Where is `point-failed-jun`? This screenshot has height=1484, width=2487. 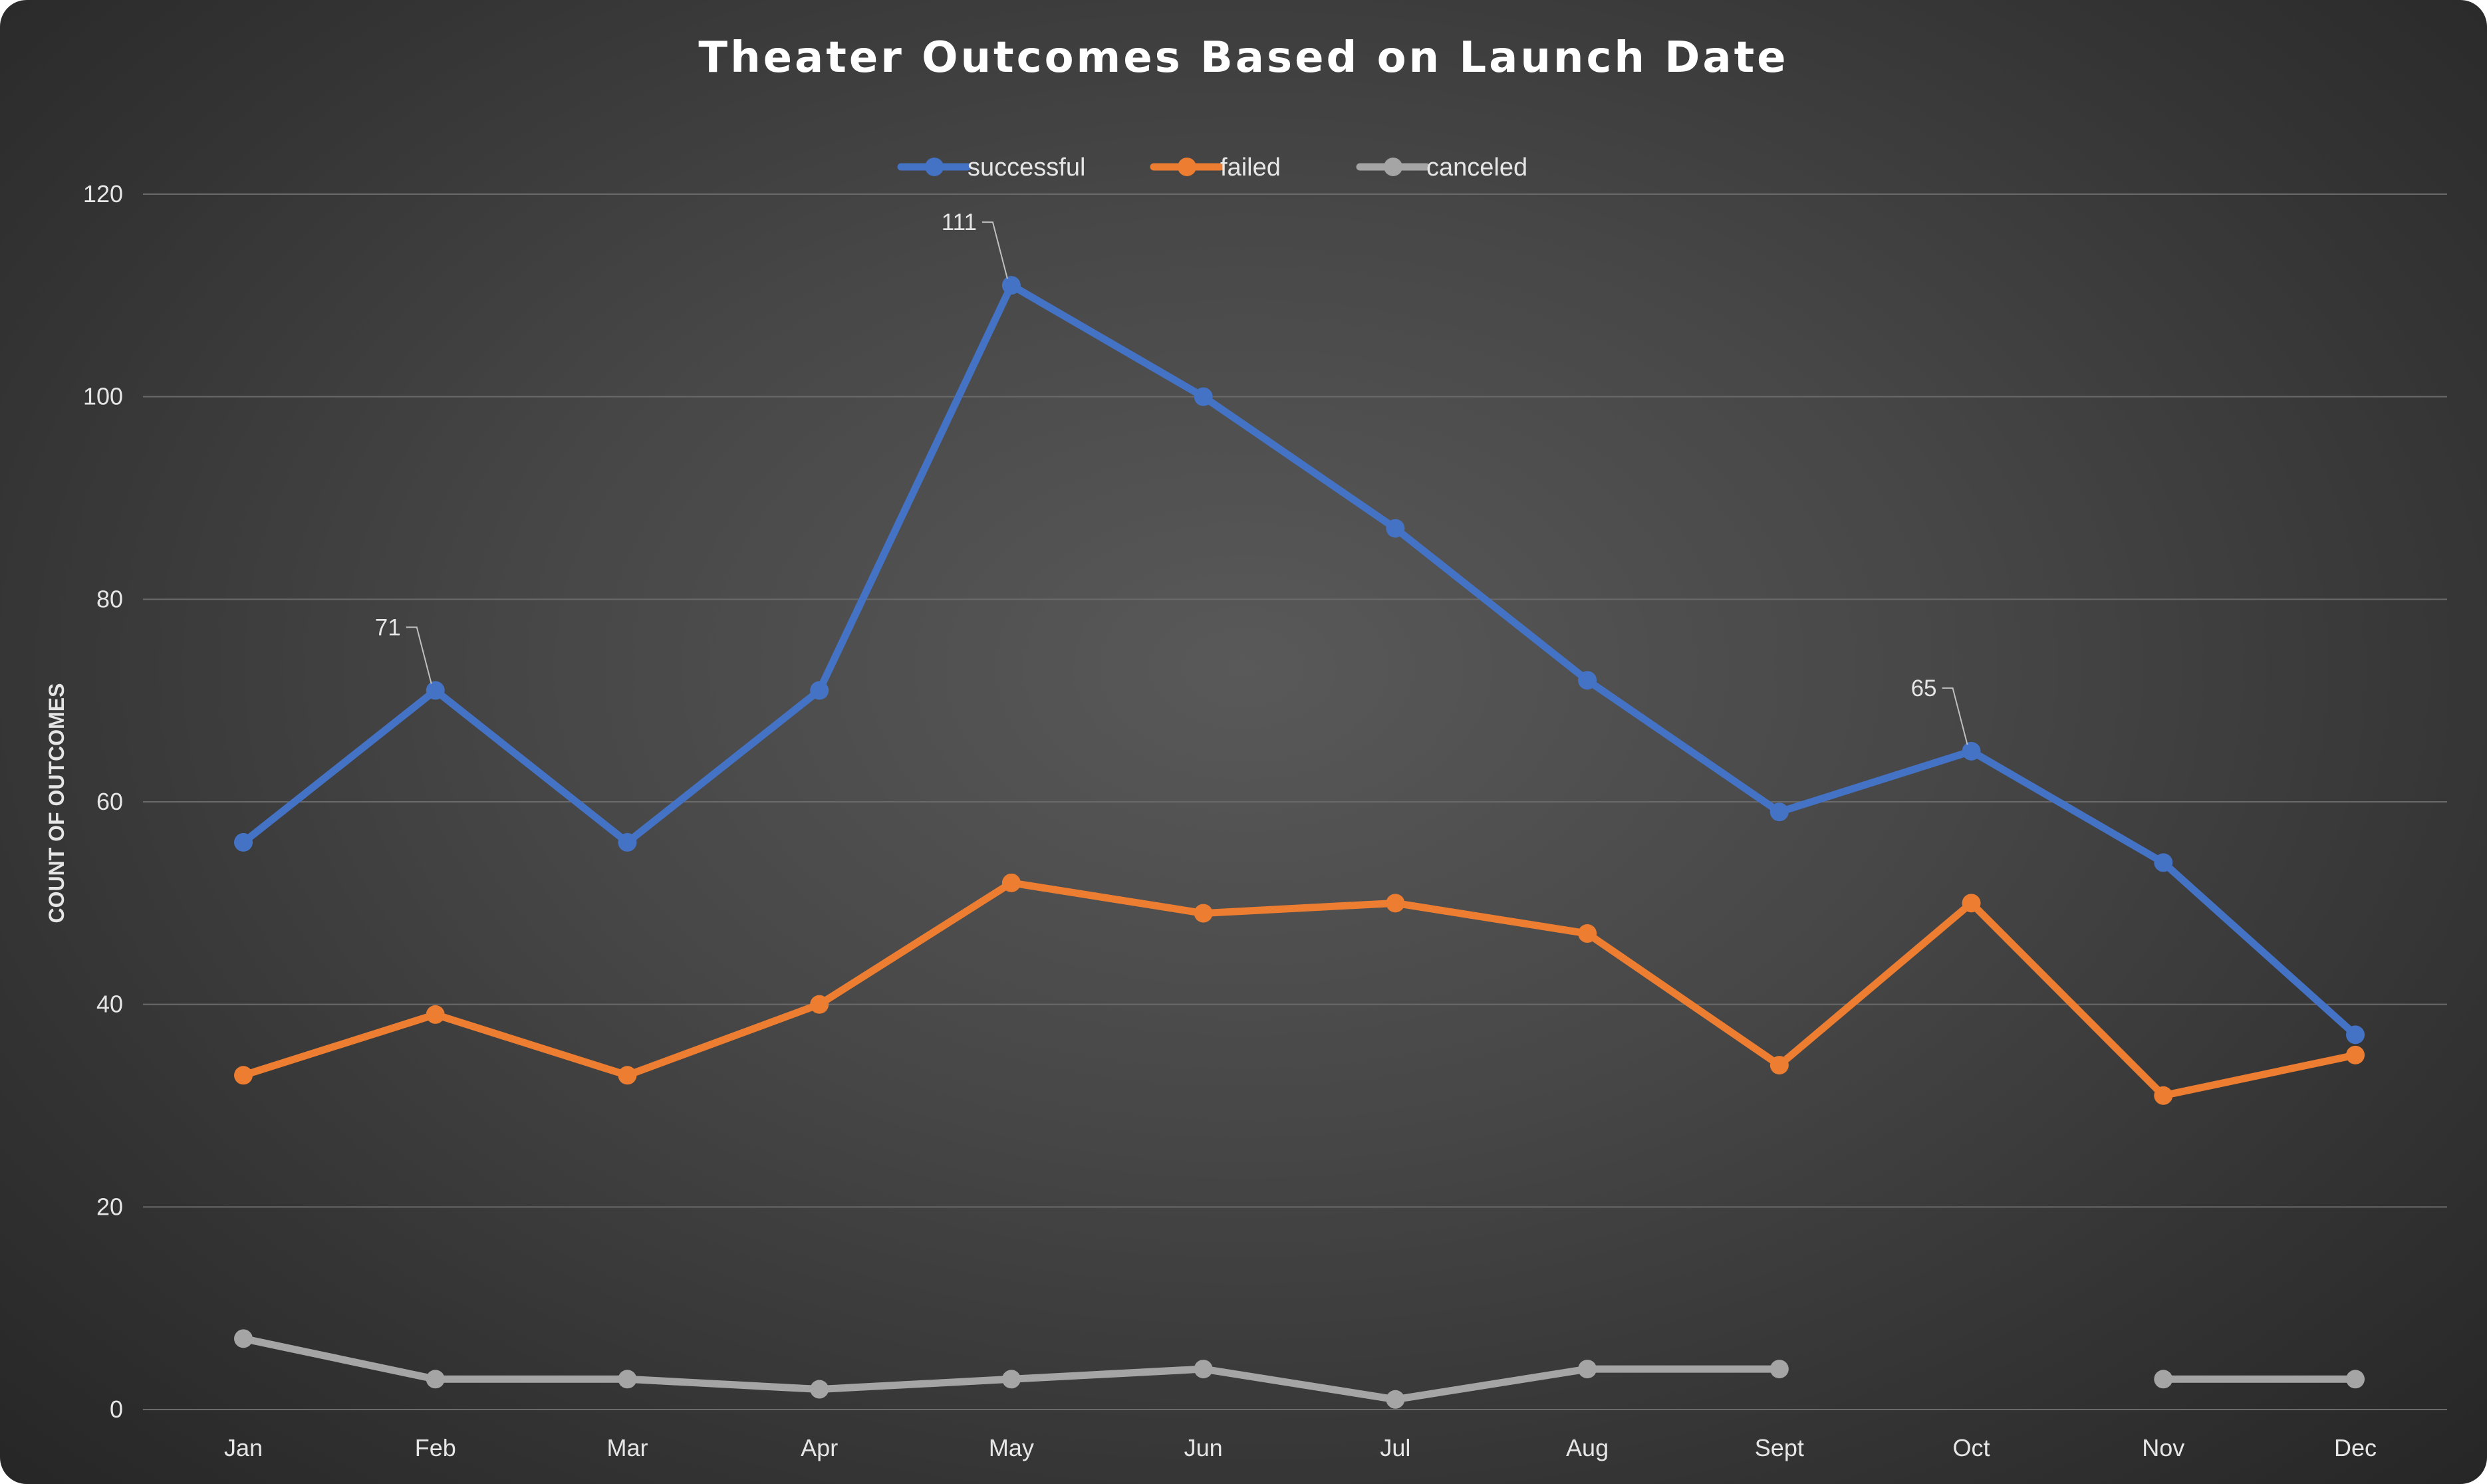
point-failed-jun is located at coordinates (1203, 914).